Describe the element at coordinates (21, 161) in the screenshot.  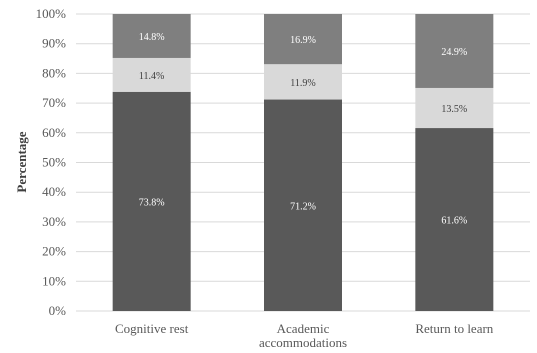
I see `y-axis-label: Percentage` at that location.